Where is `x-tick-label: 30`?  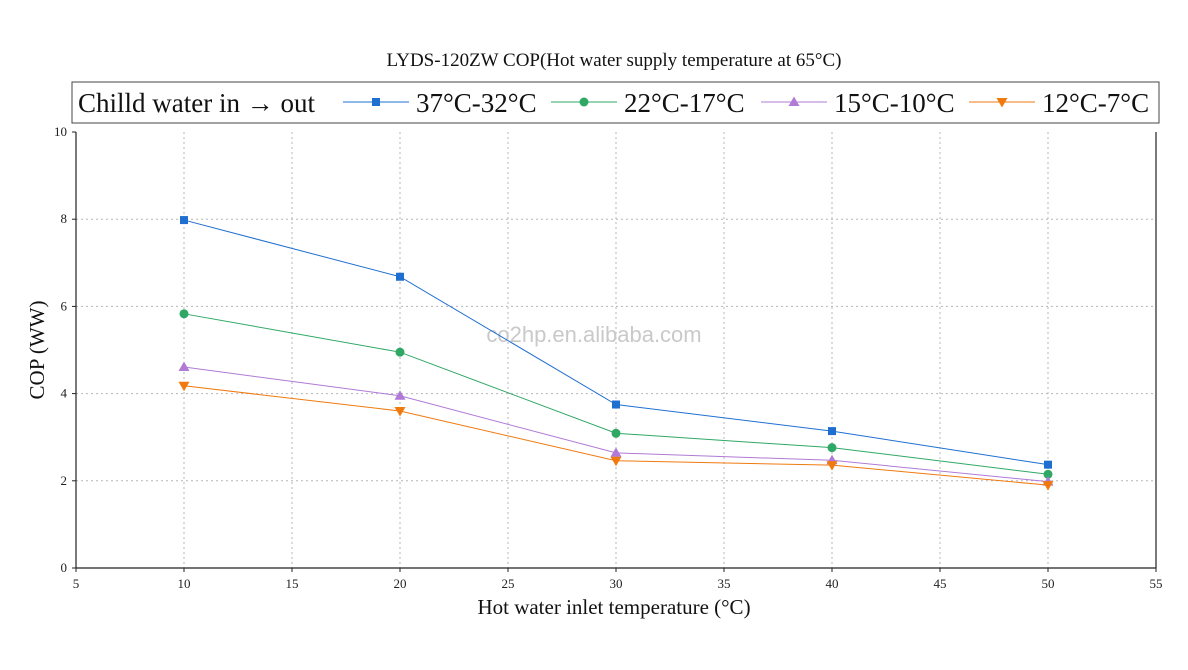
x-tick-label: 30 is located at coordinates (616, 583).